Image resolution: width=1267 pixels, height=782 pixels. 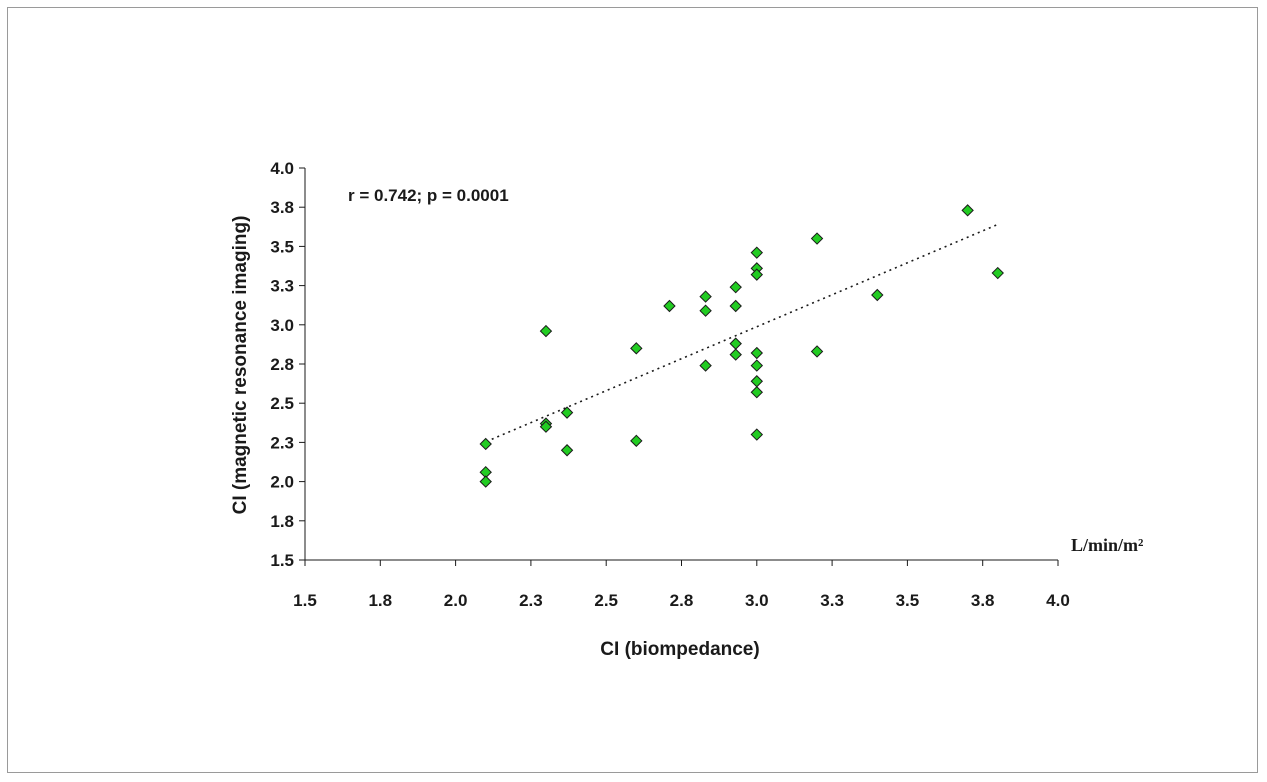 What do you see at coordinates (456, 600) in the screenshot?
I see `x-tick-label: 2.0` at bounding box center [456, 600].